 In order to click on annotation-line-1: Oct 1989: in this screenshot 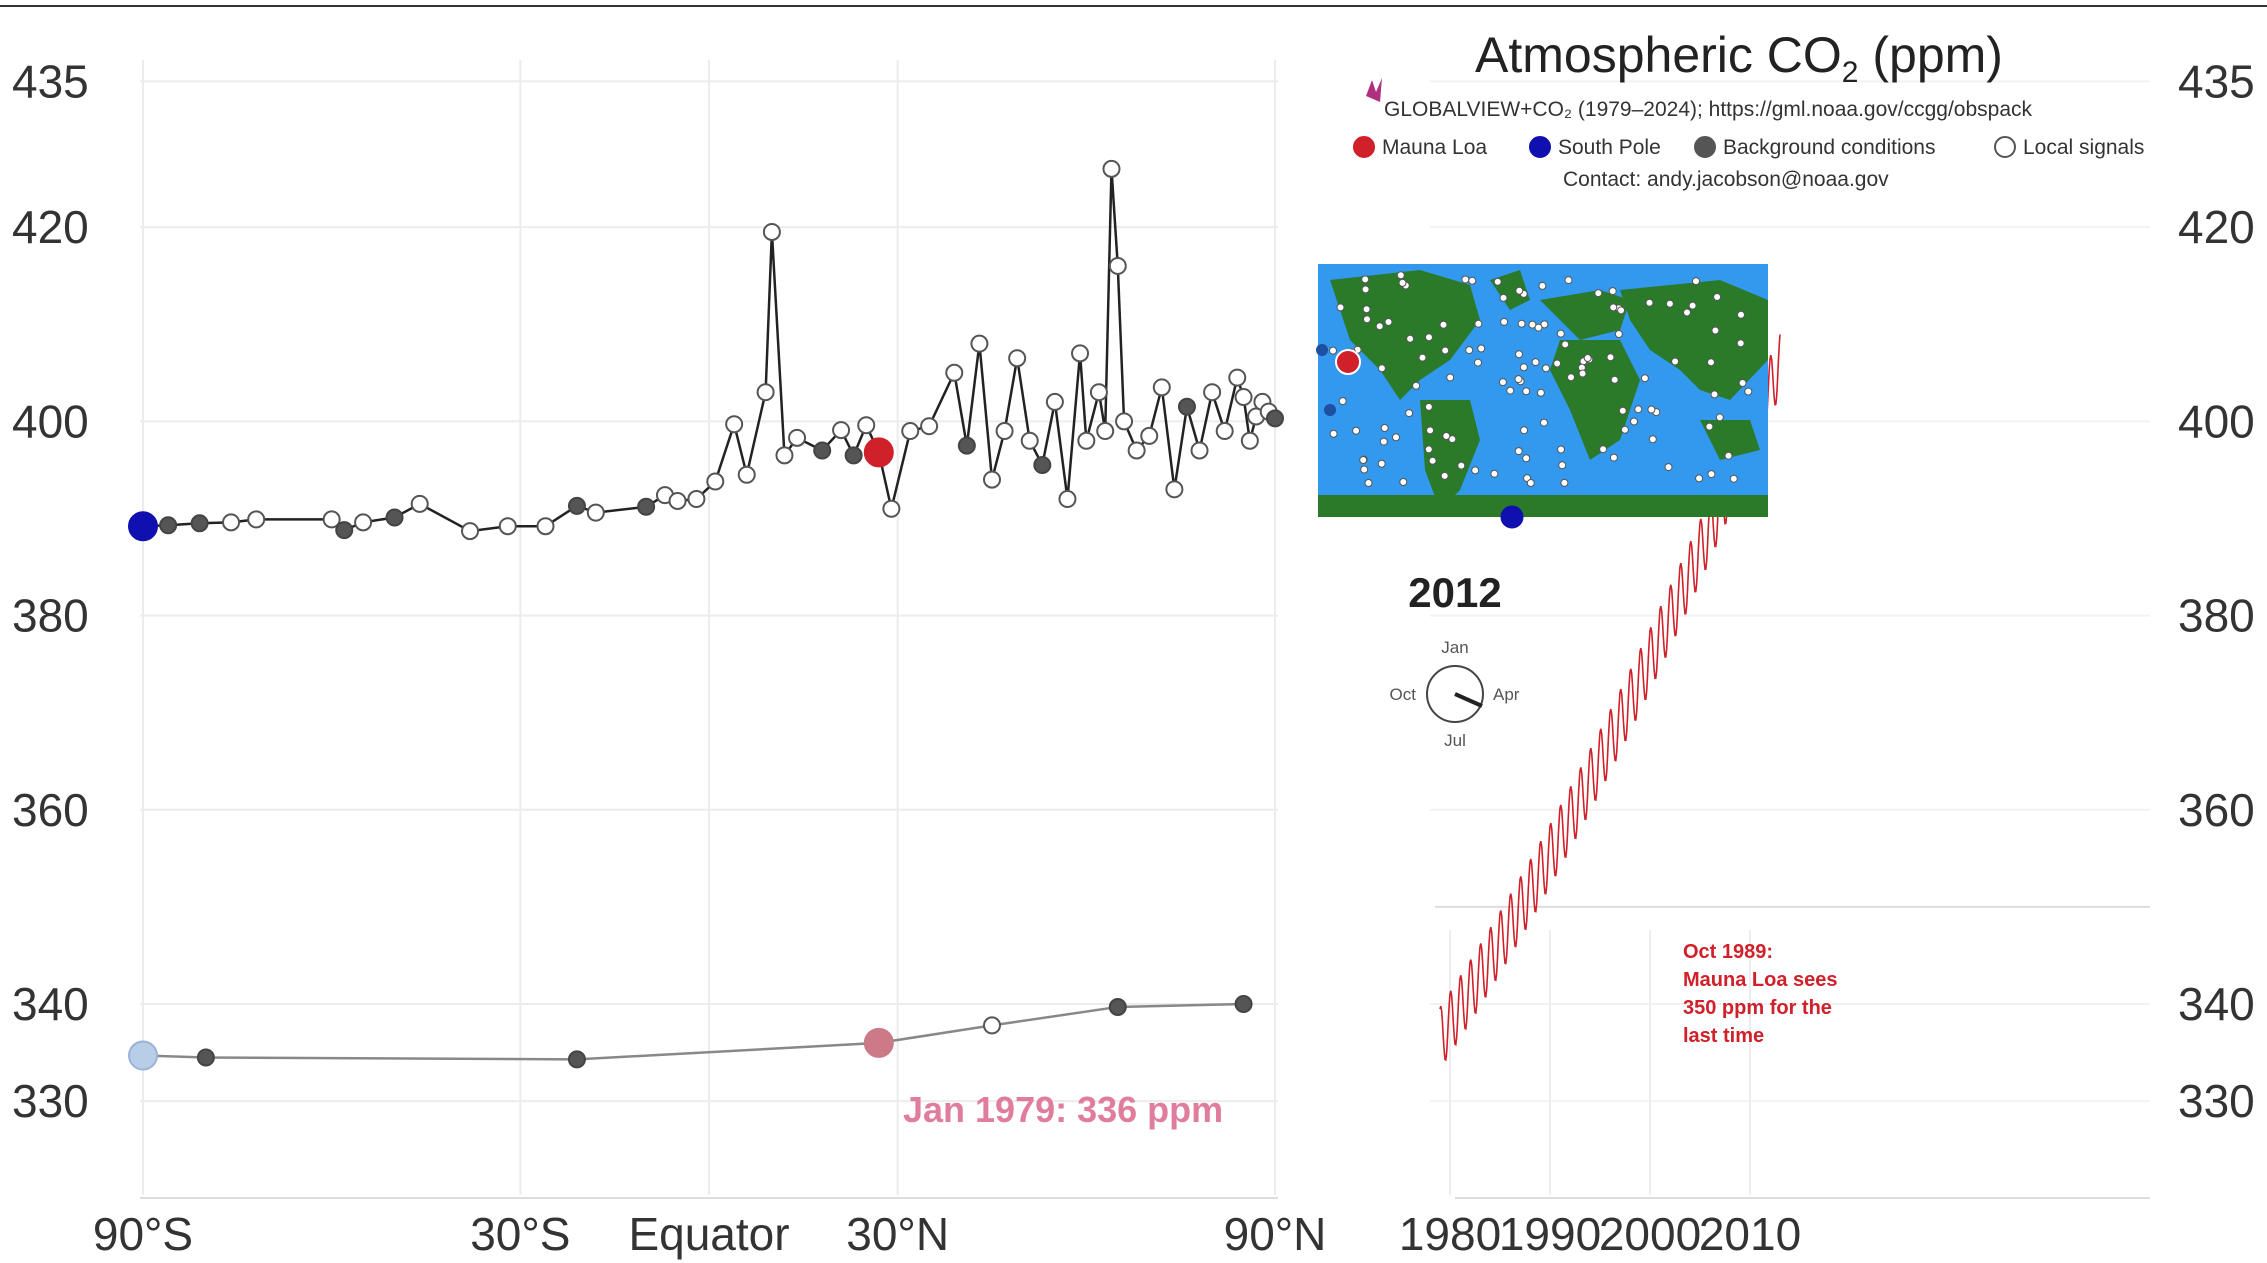, I will do `click(1728, 952)`.